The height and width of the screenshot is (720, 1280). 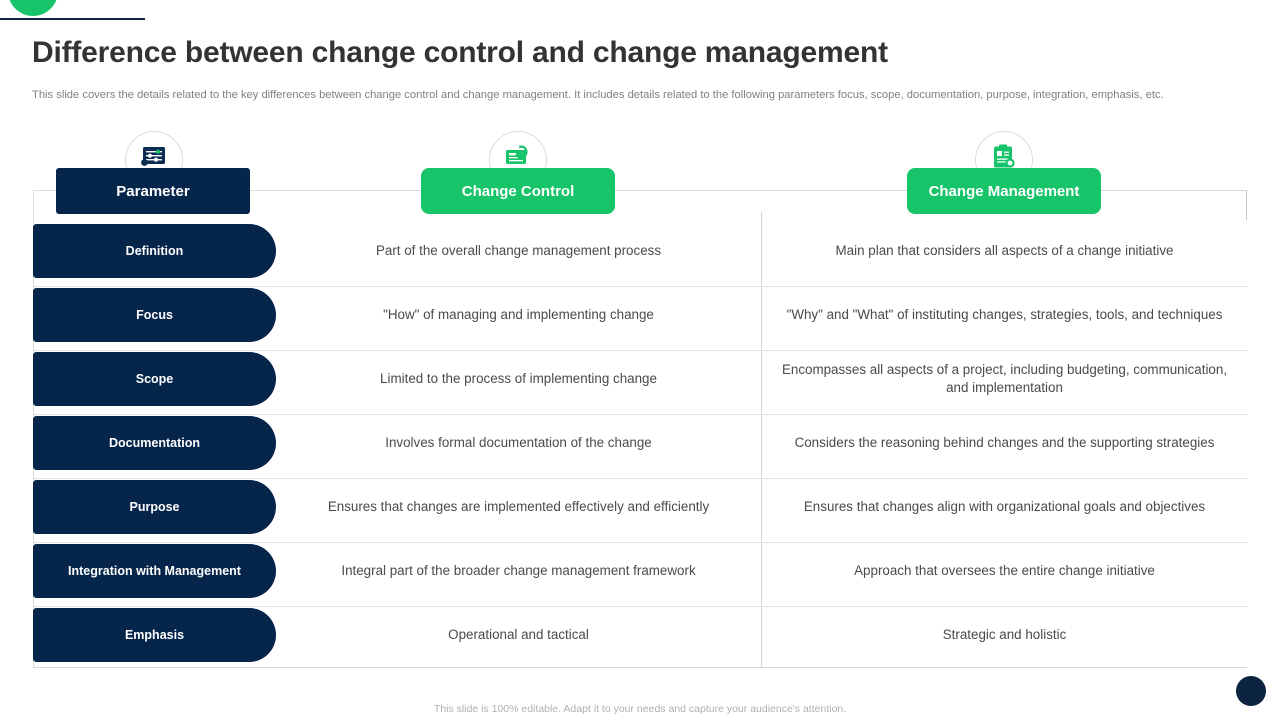 I want to click on table-right-tick, so click(x=1246, y=205).